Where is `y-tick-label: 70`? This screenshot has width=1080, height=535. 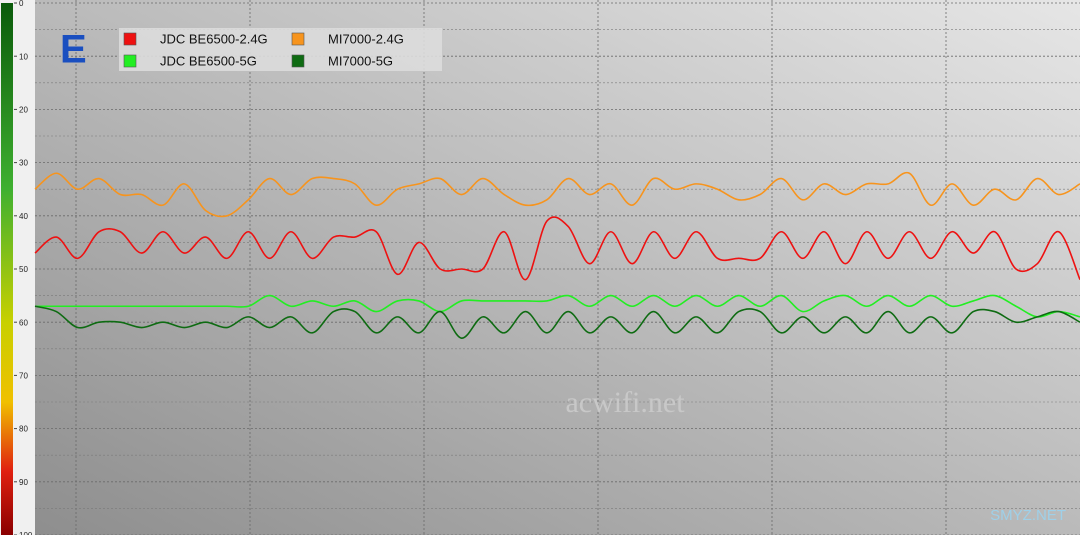 y-tick-label: 70 is located at coordinates (23, 376).